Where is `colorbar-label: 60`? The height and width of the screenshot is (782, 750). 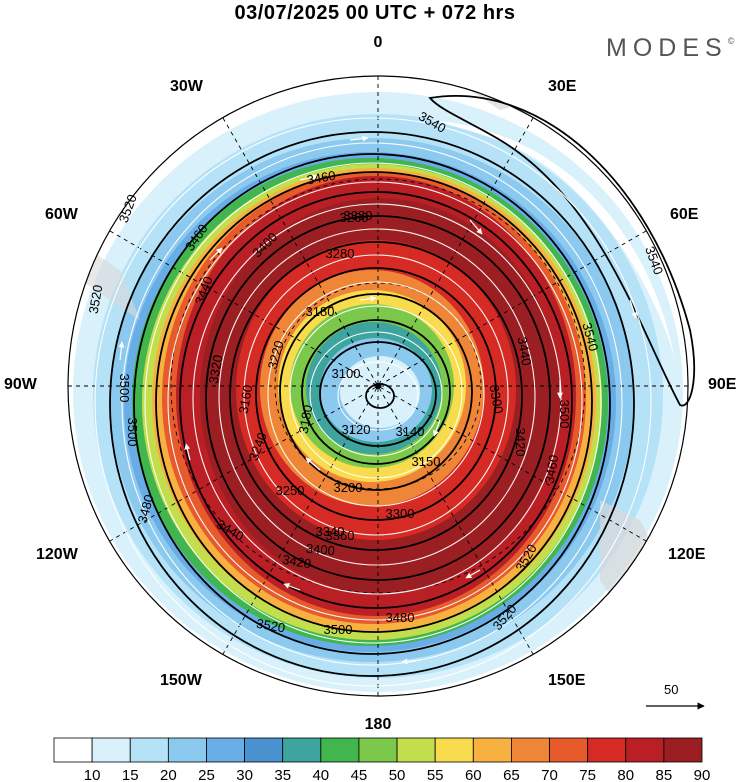
colorbar-label: 60 is located at coordinates (473, 774).